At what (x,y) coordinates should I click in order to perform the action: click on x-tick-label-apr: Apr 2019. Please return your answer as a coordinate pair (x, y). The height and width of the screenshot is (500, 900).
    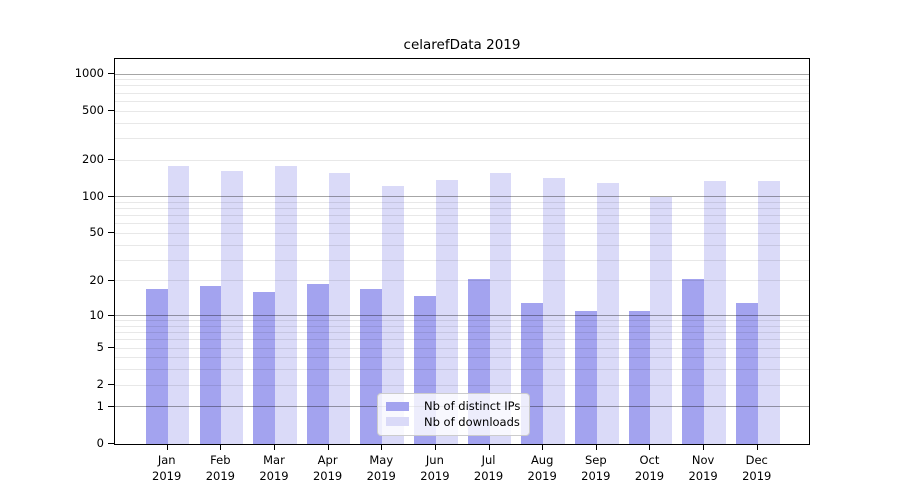
    Looking at the image, I should click on (327, 468).